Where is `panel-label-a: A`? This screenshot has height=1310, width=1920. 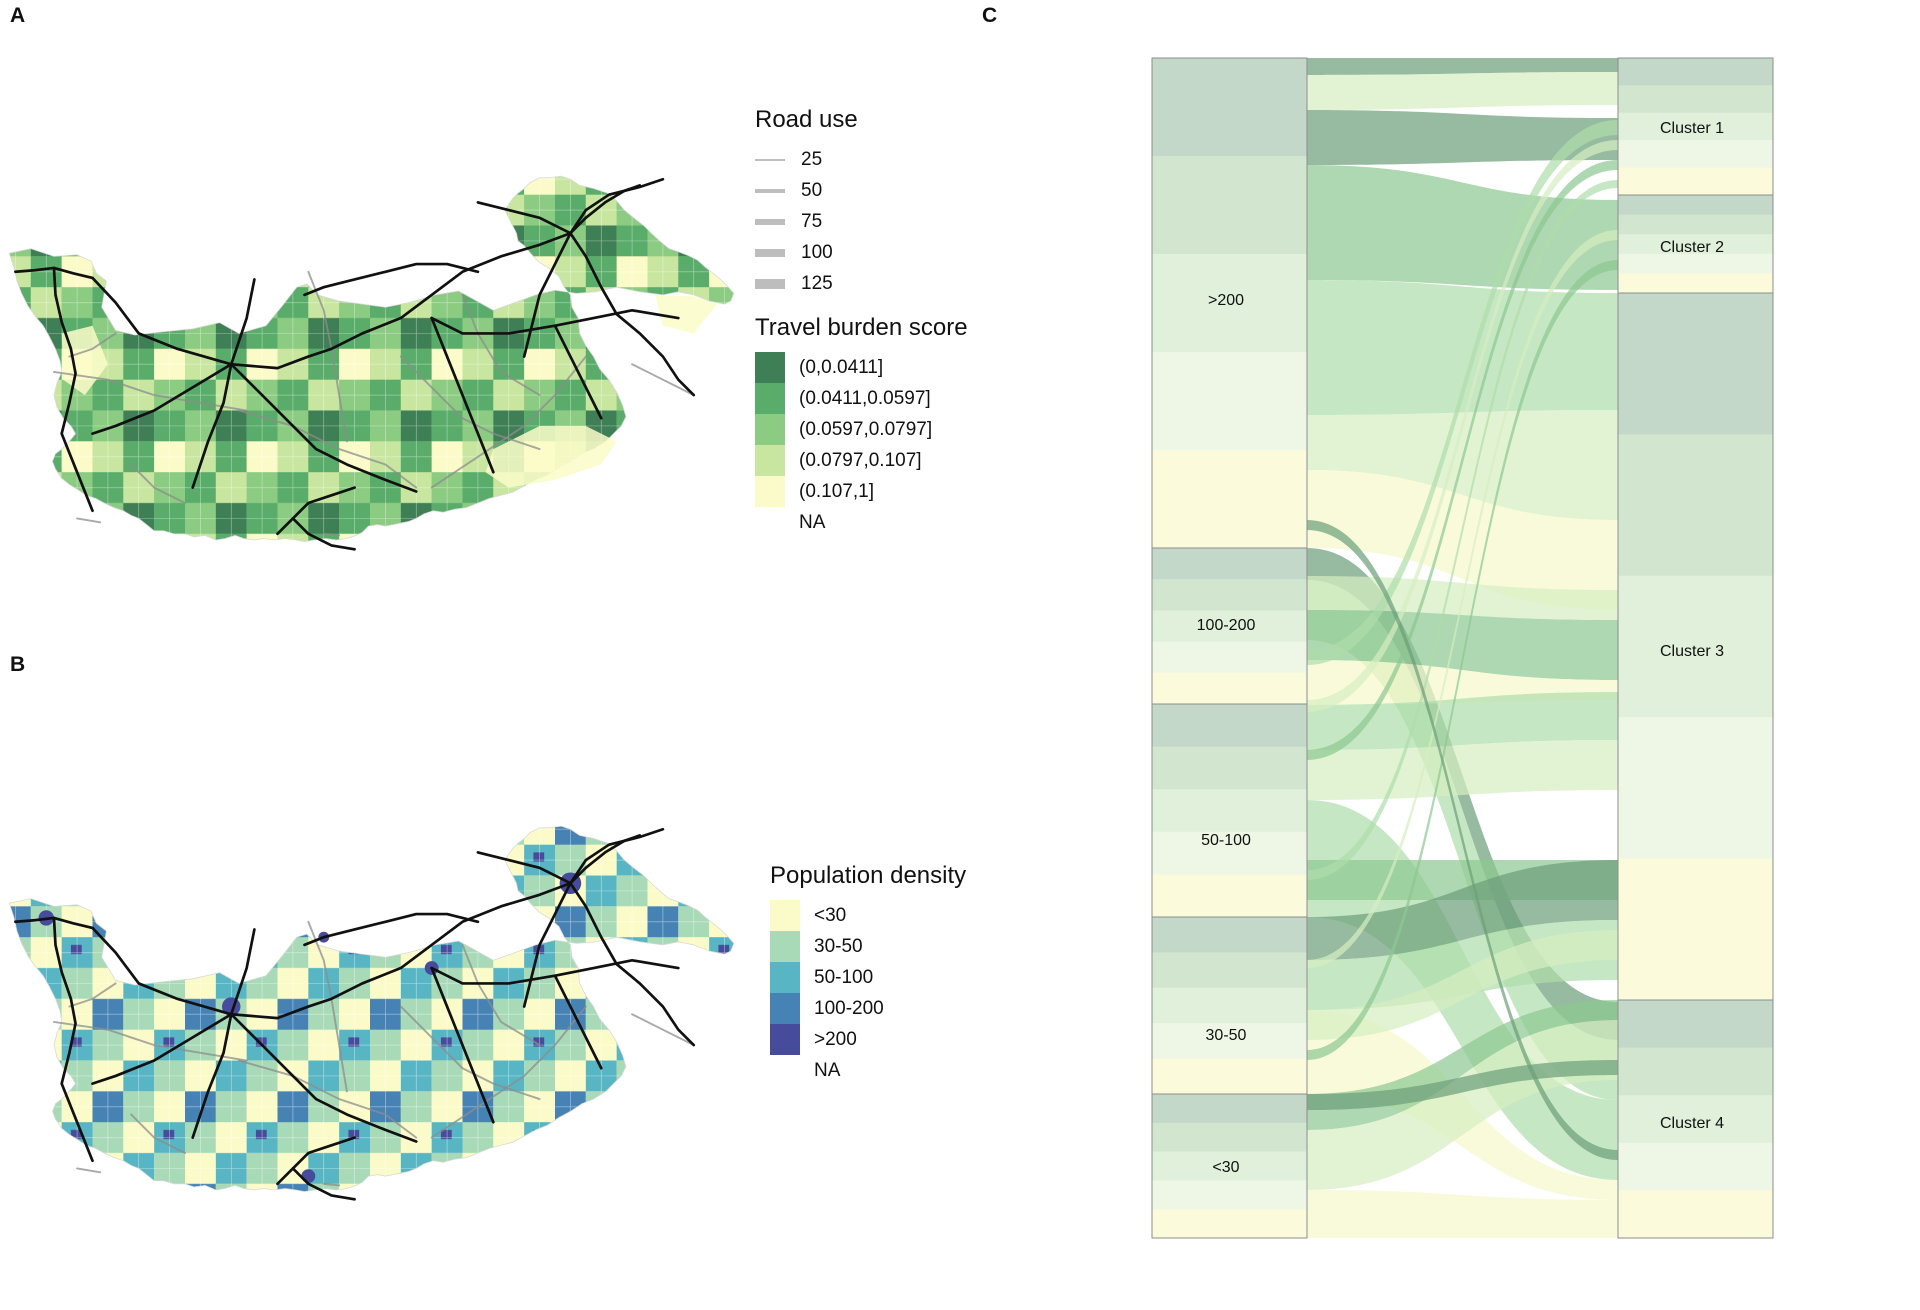
panel-label-a: A is located at coordinates (18, 15).